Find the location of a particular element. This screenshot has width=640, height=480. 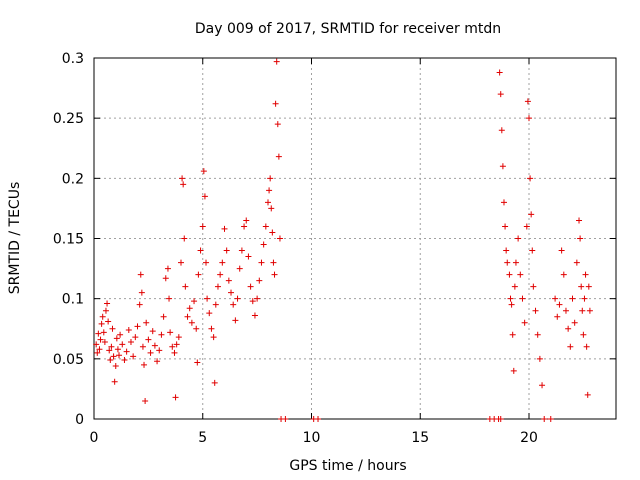

y-tick-label: 0.3 is located at coordinates (73, 59).